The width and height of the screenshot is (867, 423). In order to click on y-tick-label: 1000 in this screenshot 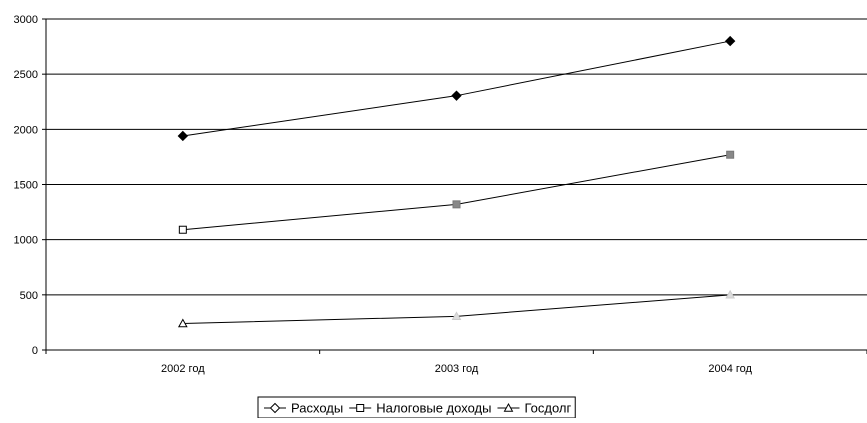, I will do `click(26, 241)`.